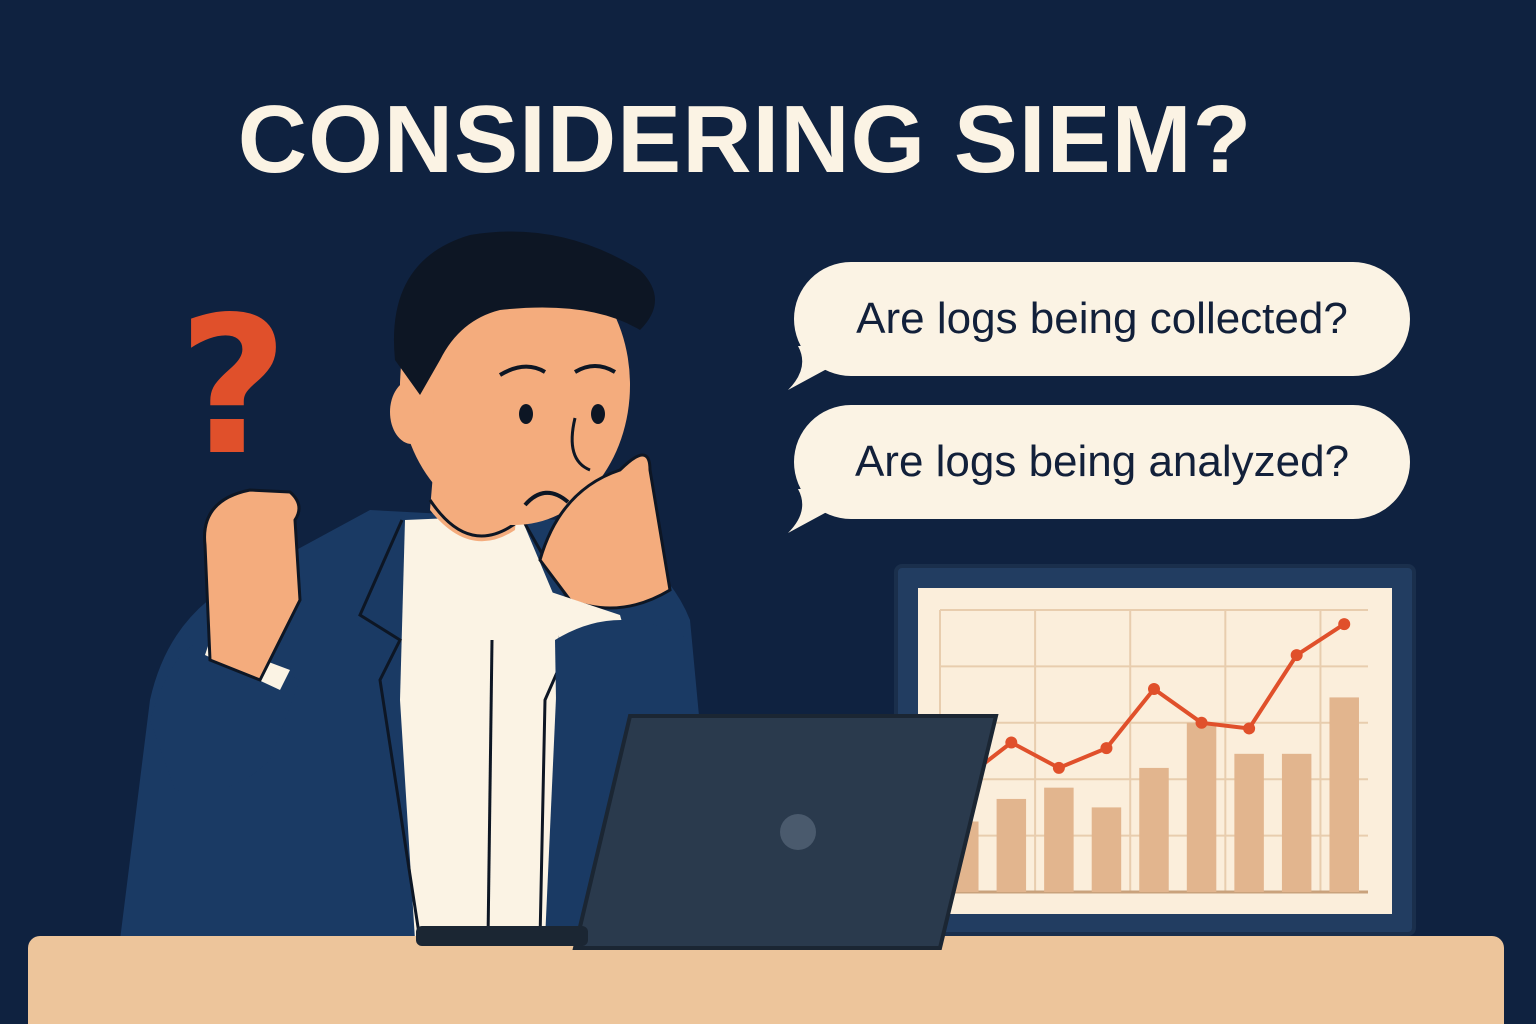 Image resolution: width=1536 pixels, height=1024 pixels. I want to click on speech-bubble-analyzed: Are logs being analyzed?, so click(1099, 469).